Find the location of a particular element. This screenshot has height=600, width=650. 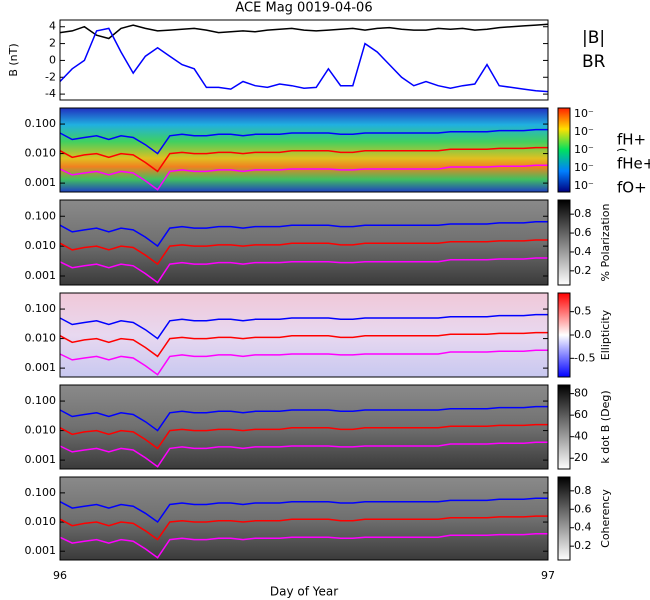

legend-entry: fH+ is located at coordinates (631, 140).